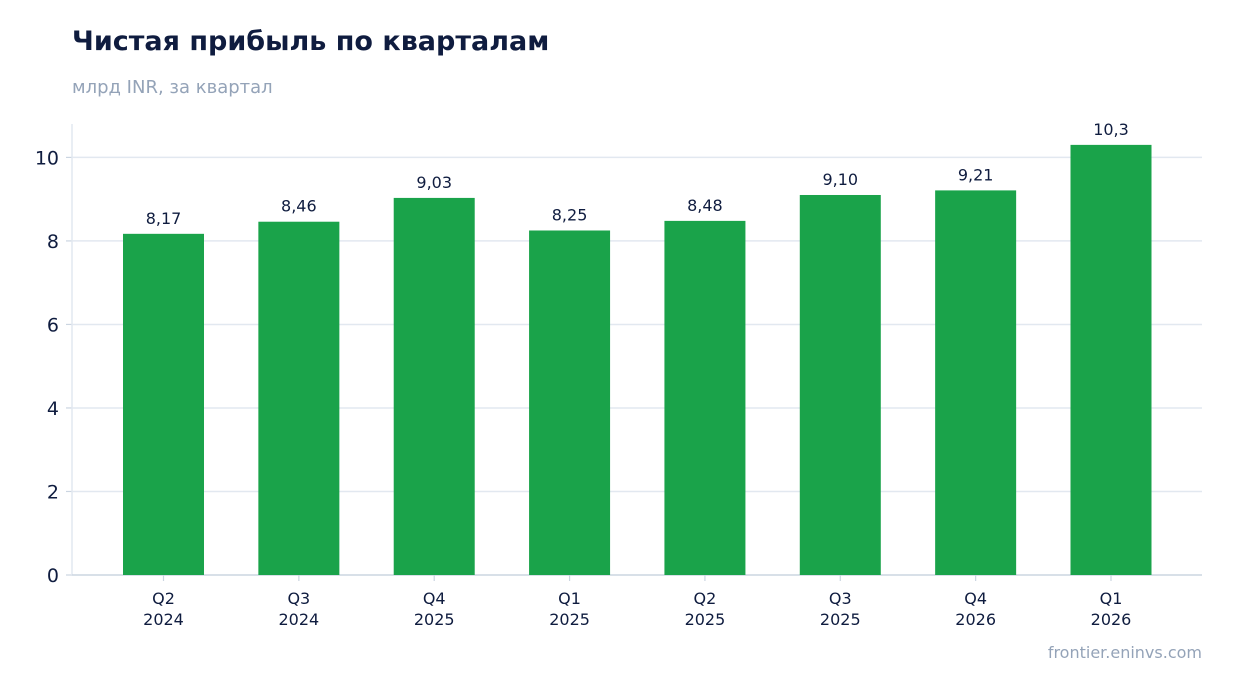  What do you see at coordinates (299, 206) in the screenshot?
I see `data-label: 8,46` at bounding box center [299, 206].